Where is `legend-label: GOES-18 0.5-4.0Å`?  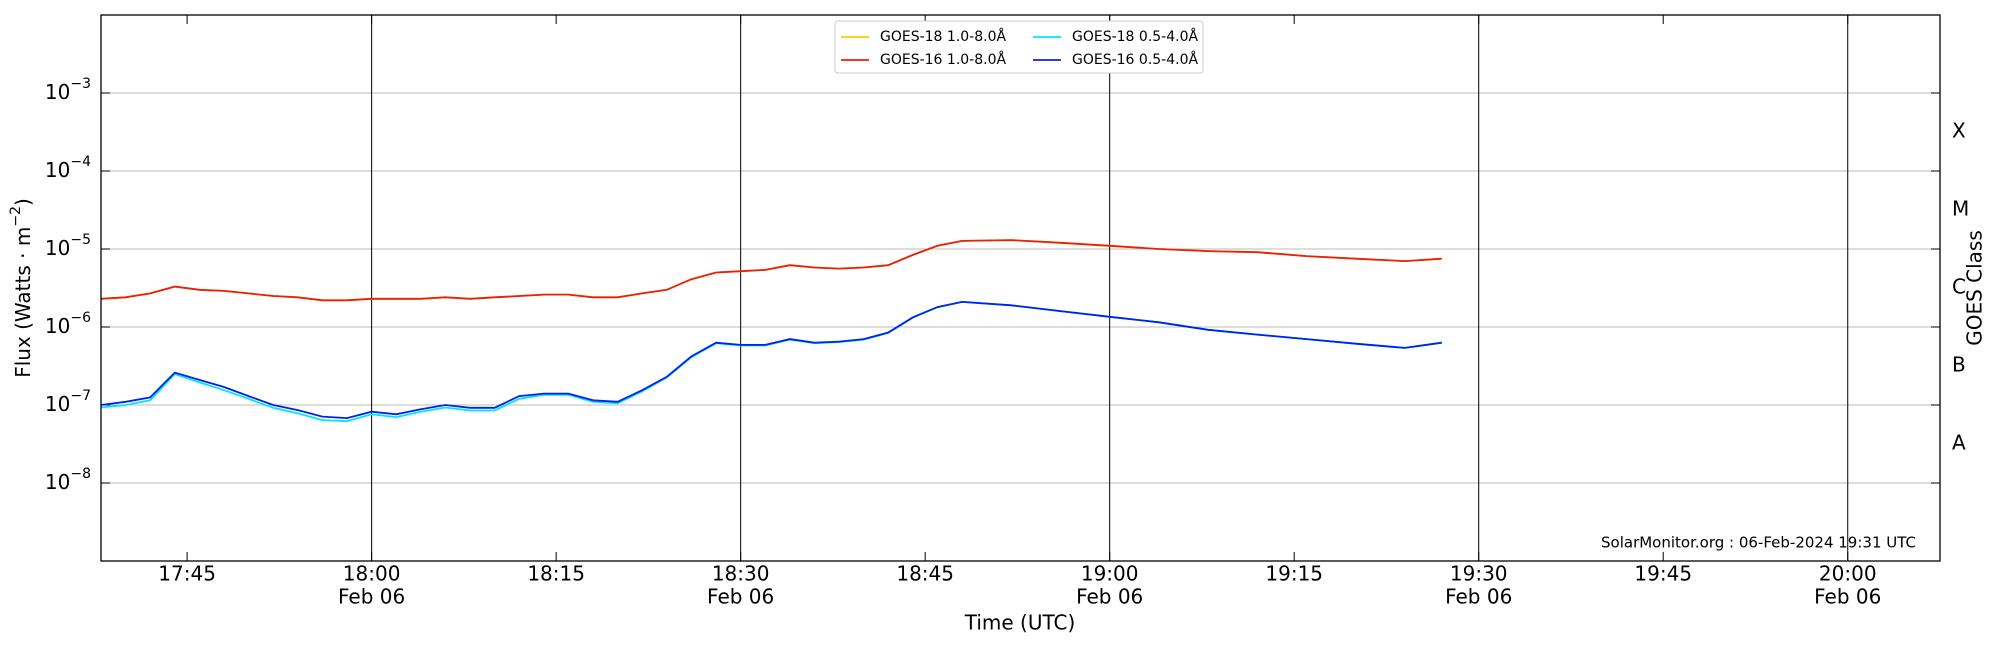
legend-label: GOES-18 0.5-4.0Å is located at coordinates (1135, 36).